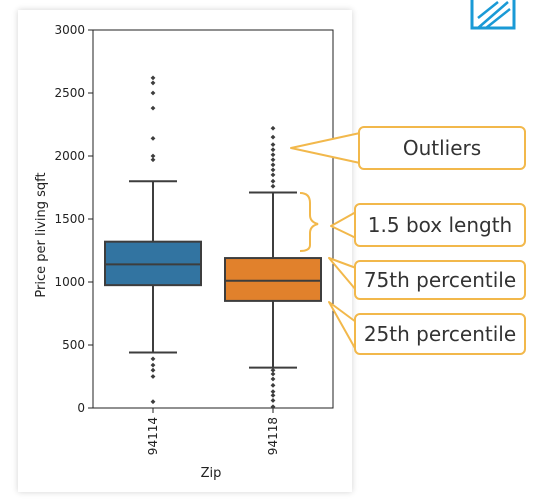  What do you see at coordinates (81, 408) in the screenshot?
I see `y-tick-label: 0` at bounding box center [81, 408].